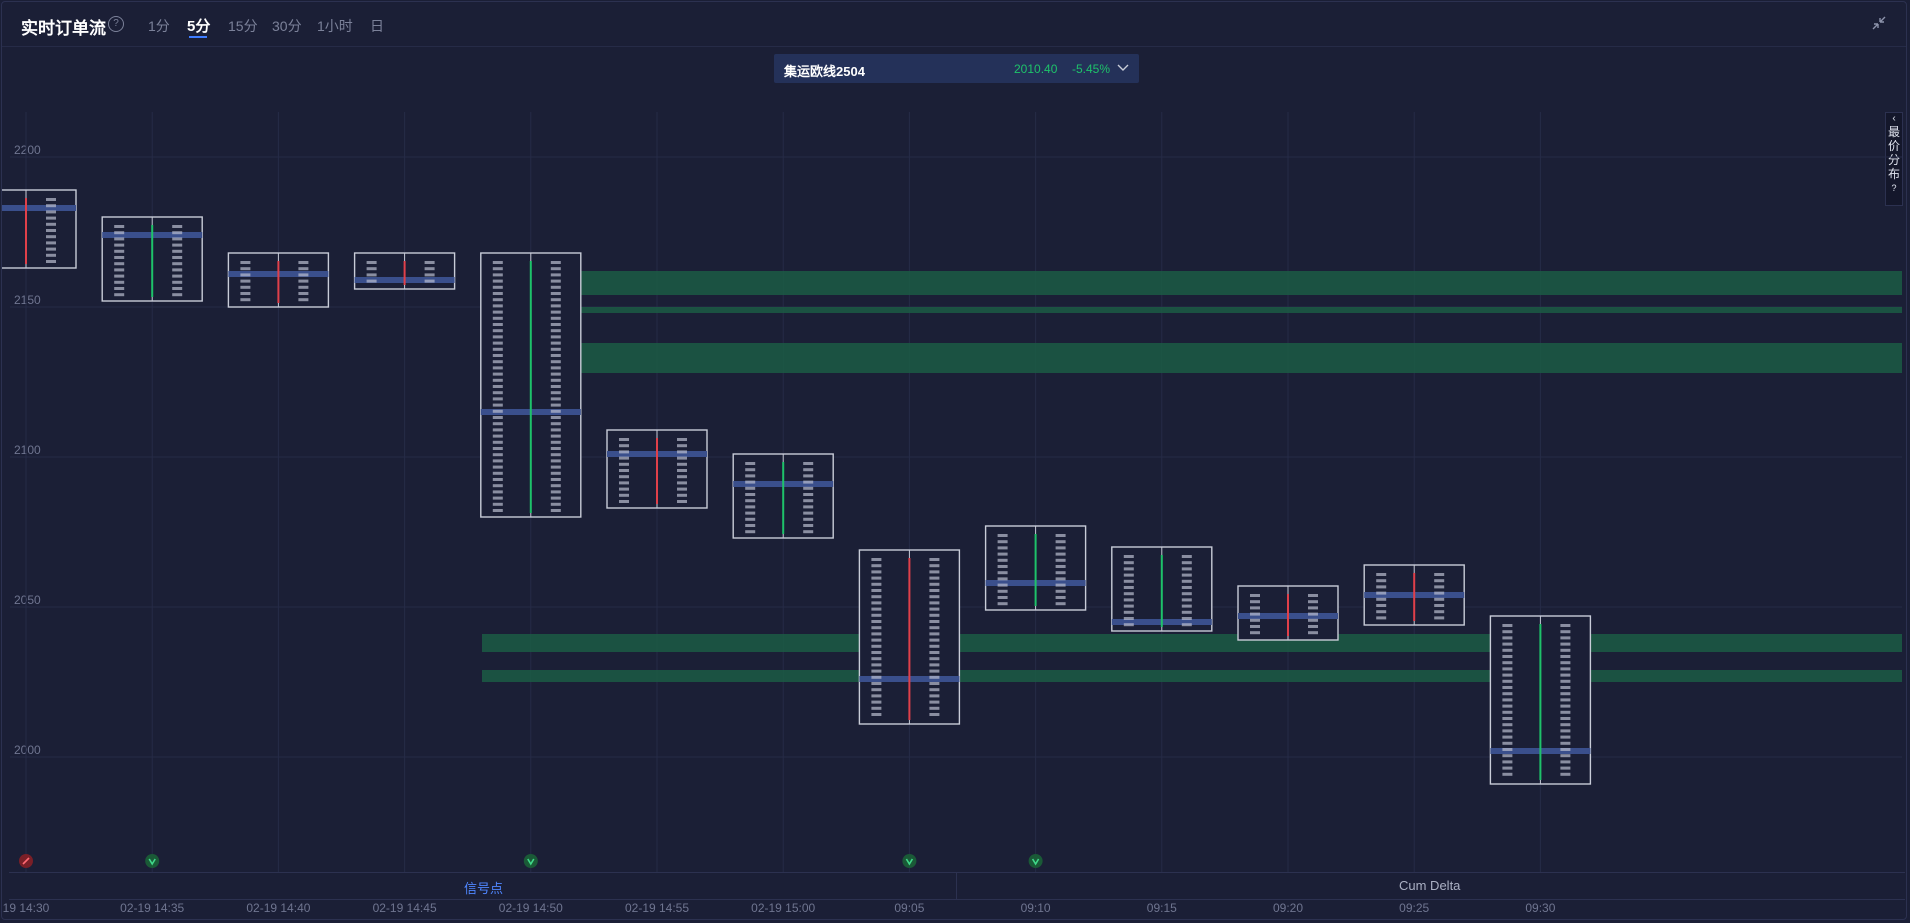 Image resolution: width=1910 pixels, height=923 pixels. What do you see at coordinates (116, 24) in the screenshot?
I see `help-icon: ?` at bounding box center [116, 24].